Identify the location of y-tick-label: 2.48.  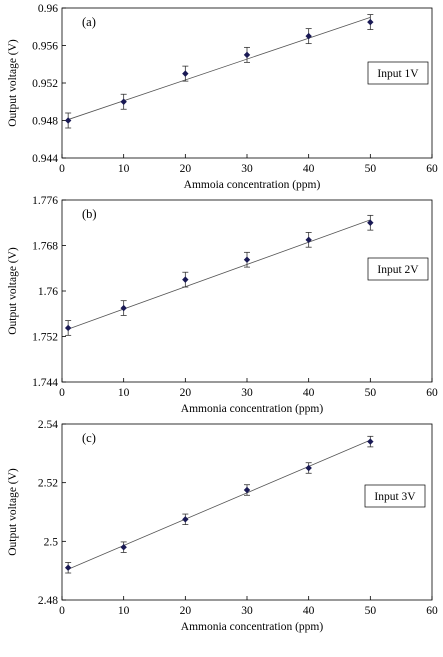
(48, 601).